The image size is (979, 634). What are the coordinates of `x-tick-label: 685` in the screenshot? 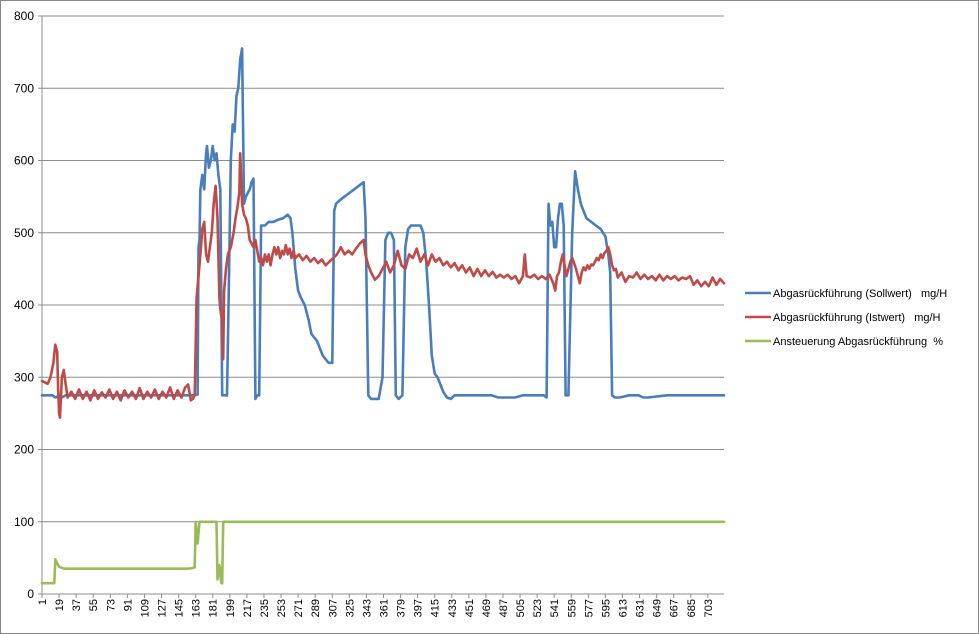 It's located at (692, 608).